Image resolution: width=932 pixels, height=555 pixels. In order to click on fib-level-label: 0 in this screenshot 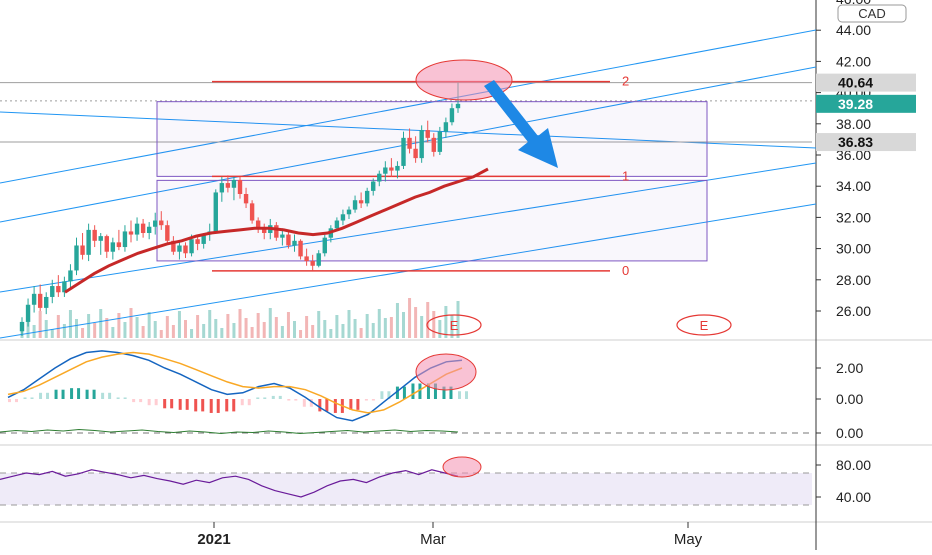, I will do `click(625, 270)`.